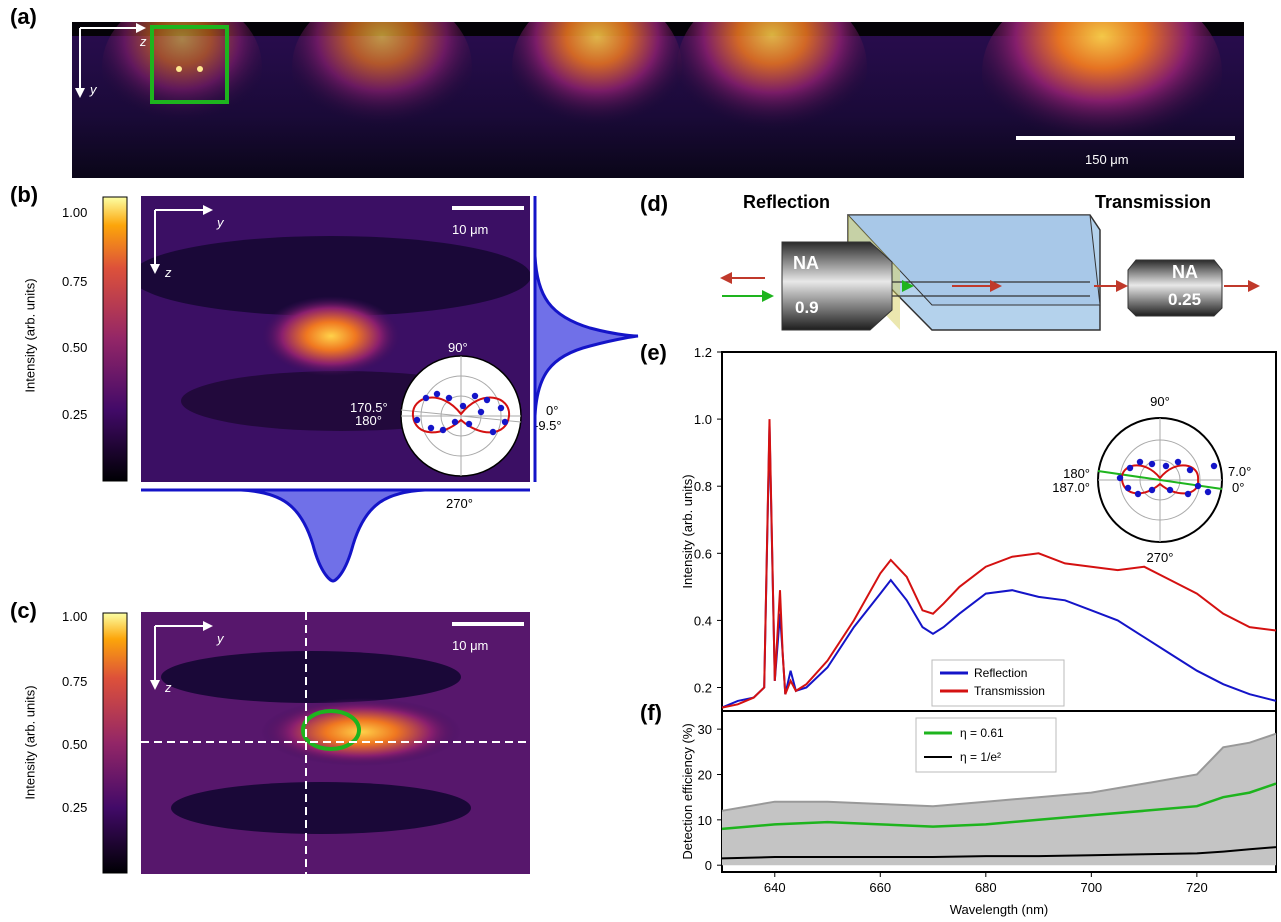 Image resolution: width=1281 pixels, height=922 pixels. What do you see at coordinates (653, 352) in the screenshot?
I see `panel-label-e: (e)` at bounding box center [653, 352].